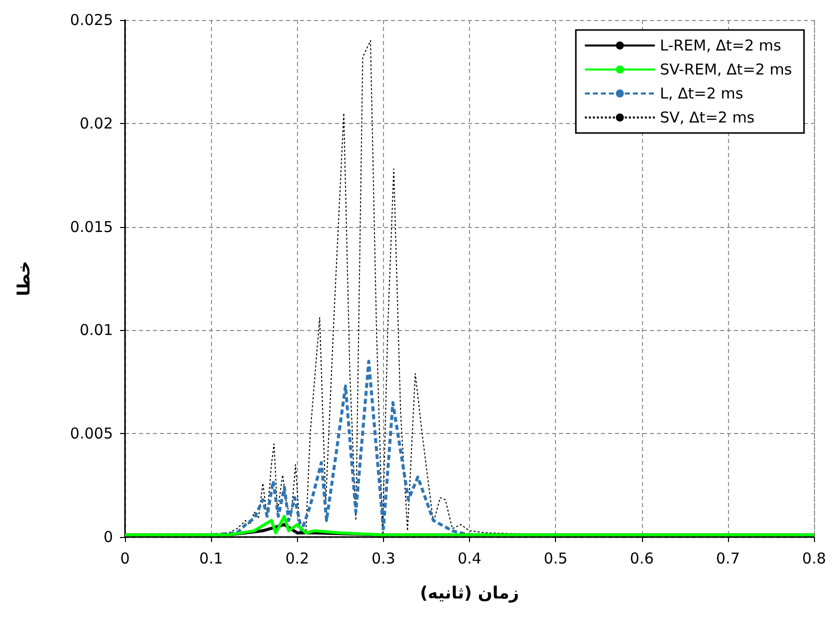 This screenshot has height=632, width=837. Describe the element at coordinates (556, 559) in the screenshot. I see `x-tick-label: 0.5` at that location.